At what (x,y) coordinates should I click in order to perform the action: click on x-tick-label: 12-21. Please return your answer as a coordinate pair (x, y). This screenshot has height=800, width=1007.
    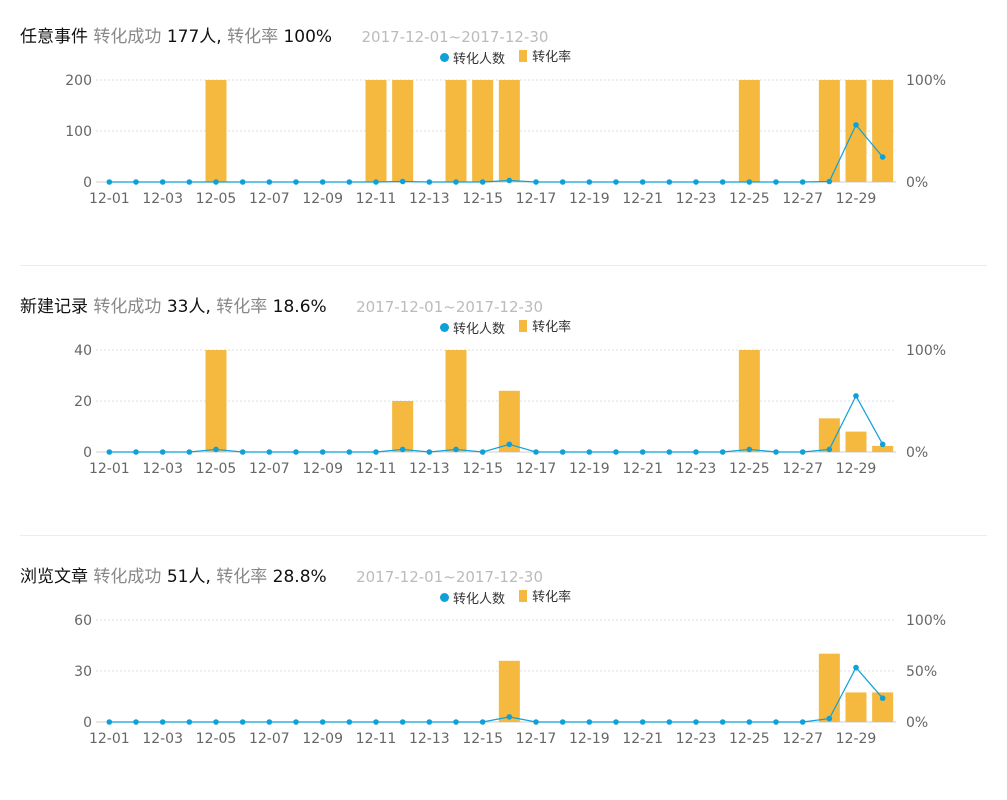
    Looking at the image, I should click on (642, 469).